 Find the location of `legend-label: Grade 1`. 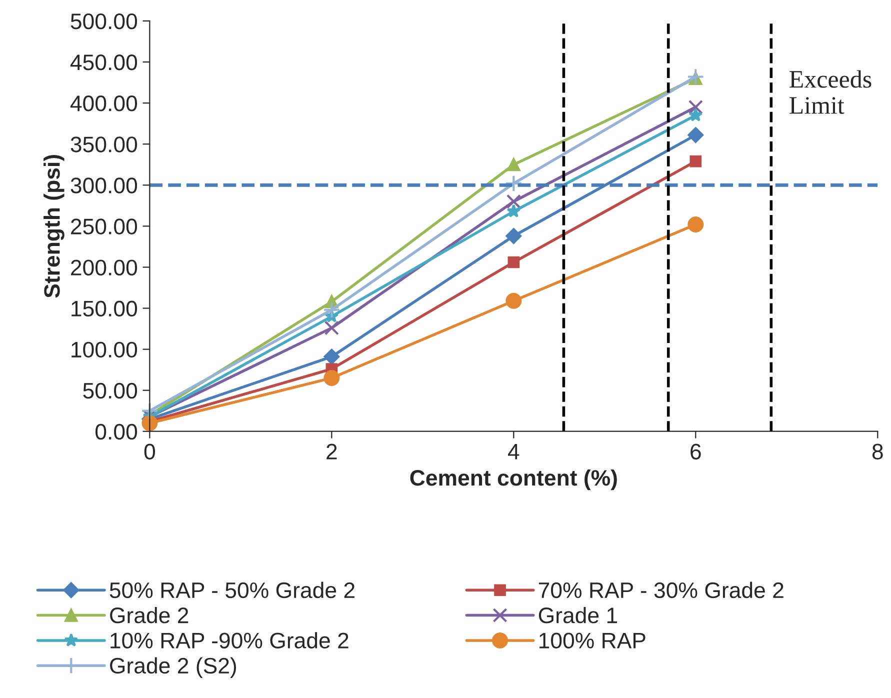

legend-label: Grade 1 is located at coordinates (578, 615).